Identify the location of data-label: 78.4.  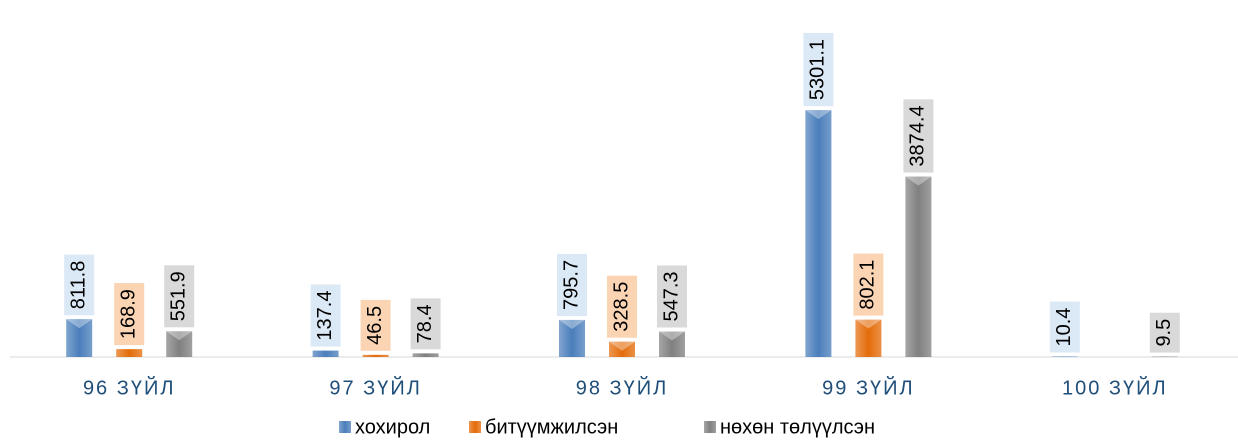
(425, 323).